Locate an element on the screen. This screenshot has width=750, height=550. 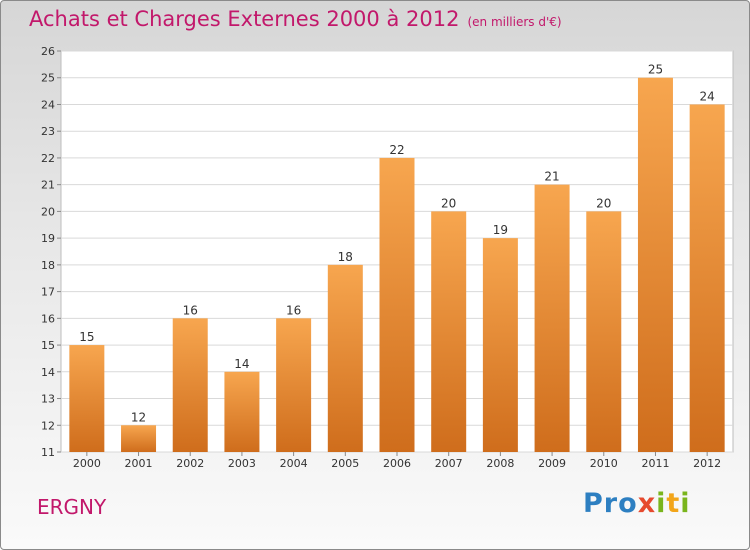
y-tick-label: 22 is located at coordinates (48, 158).